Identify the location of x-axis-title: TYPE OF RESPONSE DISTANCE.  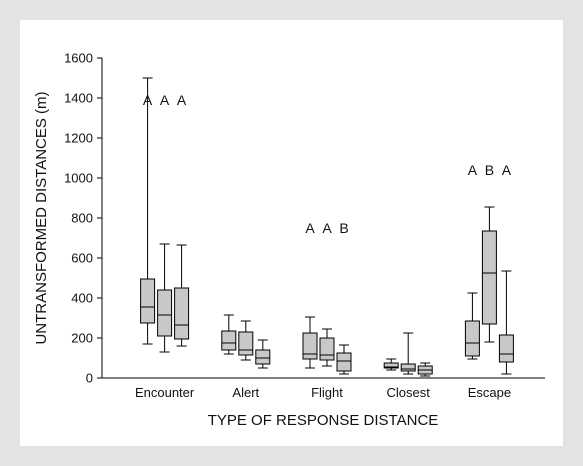
(323, 420).